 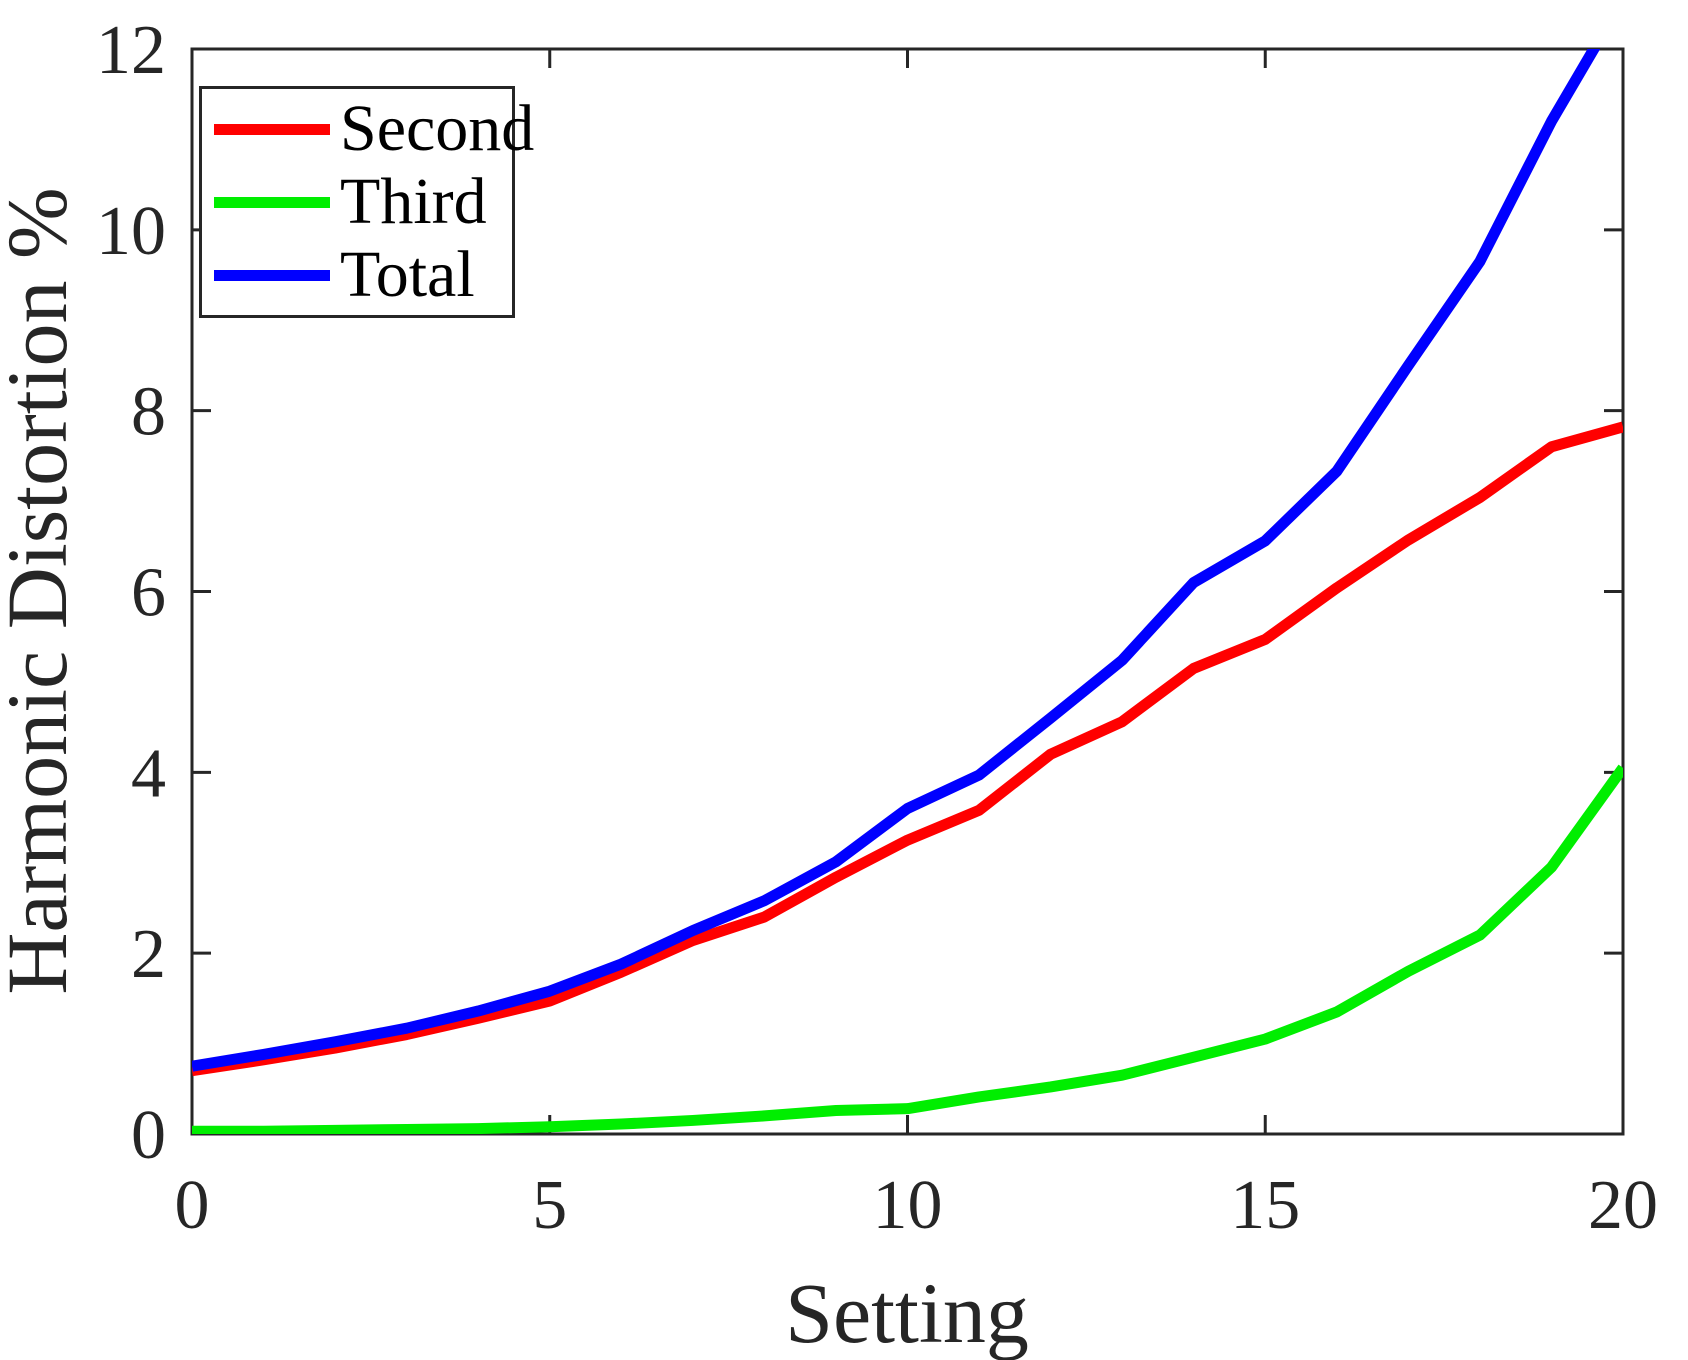 I want to click on y-tick-label: 10, so click(x=131, y=231).